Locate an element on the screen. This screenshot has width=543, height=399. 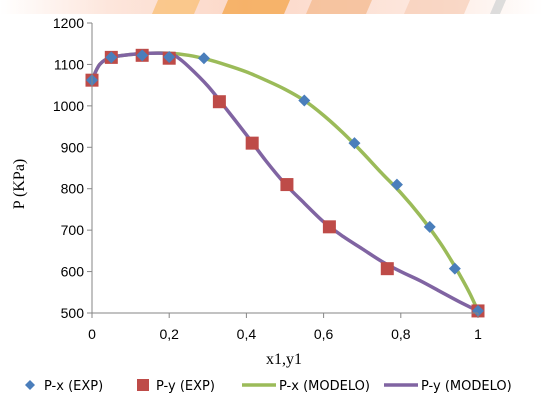
legend-item-px-modelo: P-x (MODELO) is located at coordinates (306, 386).